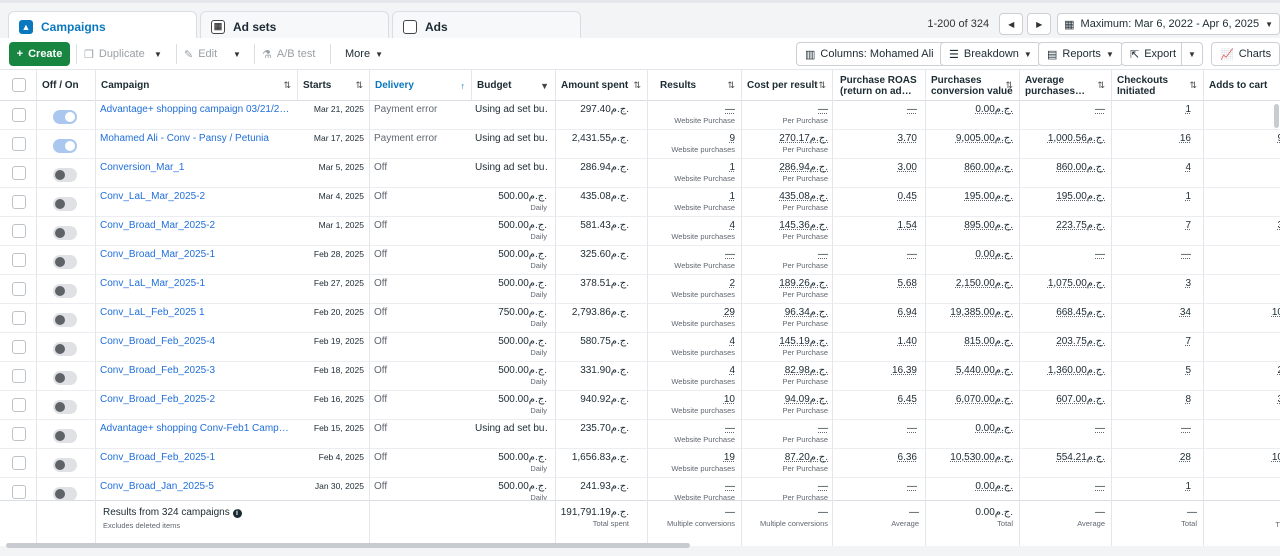 This screenshot has width=1280, height=556. Describe the element at coordinates (1192, 54) in the screenshot. I see `export-dropdown: ▼` at that location.